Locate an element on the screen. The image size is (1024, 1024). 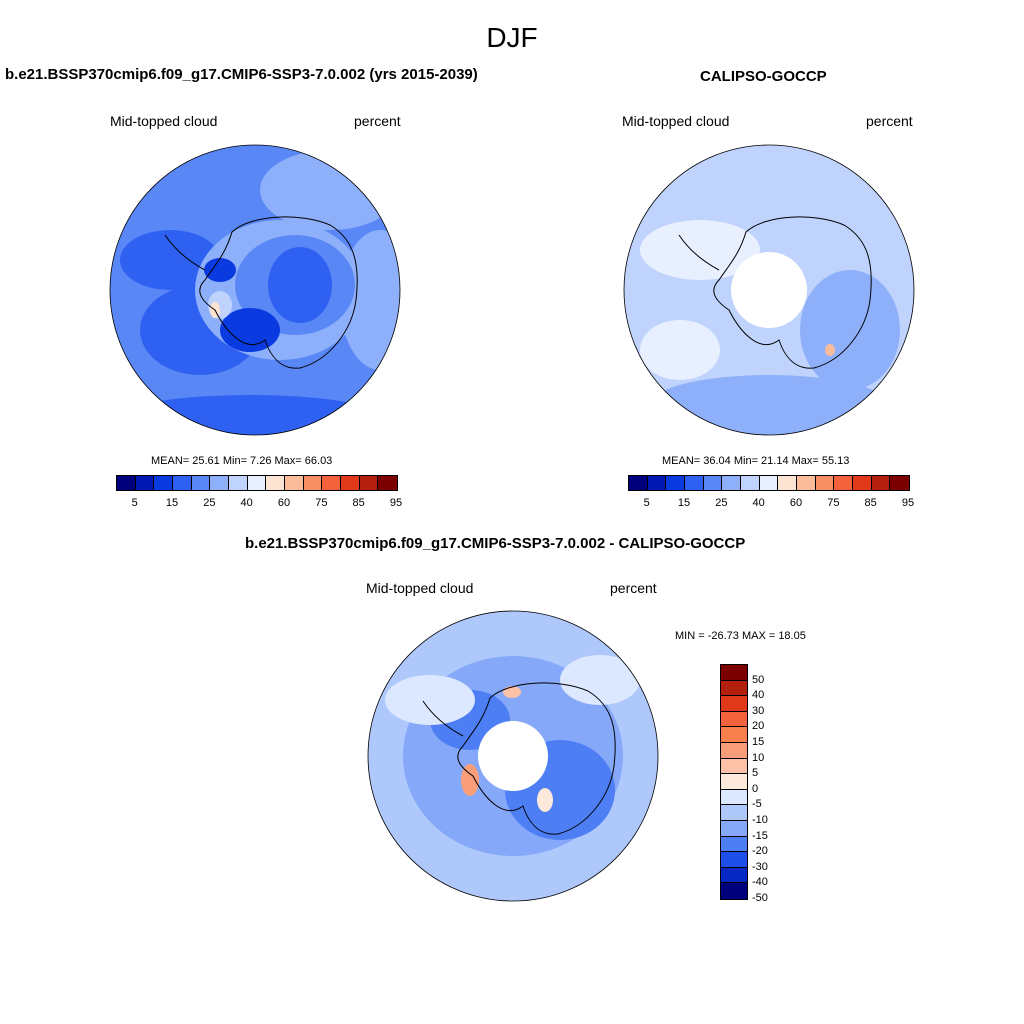
colorbar-tick-label: 10 is located at coordinates (758, 757).